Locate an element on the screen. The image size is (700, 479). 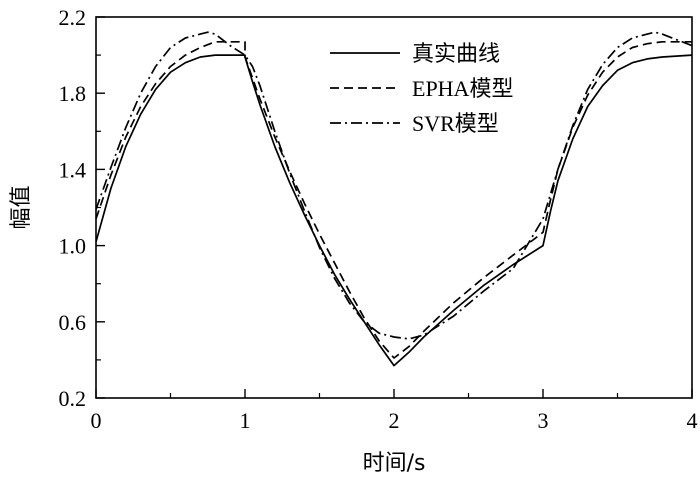
x-tick-label: 2 is located at coordinates (394, 420).